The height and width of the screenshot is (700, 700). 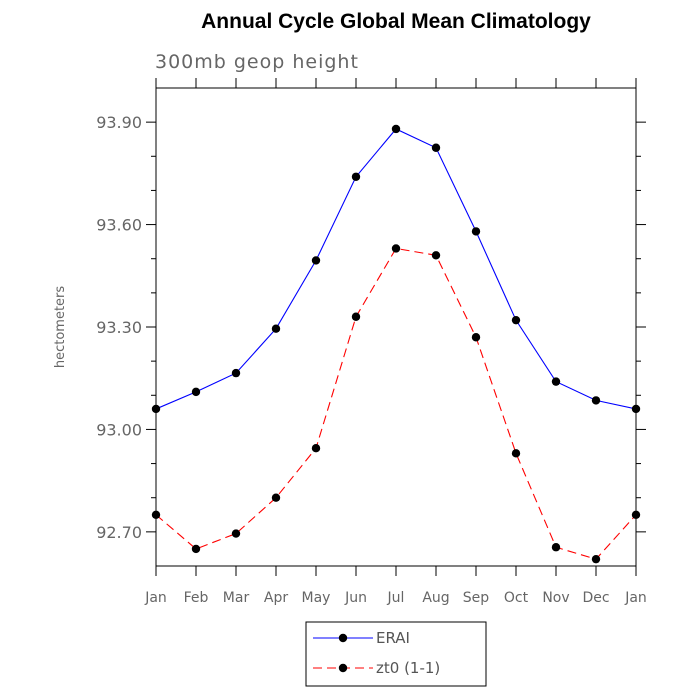 I want to click on x-tick-label: Feb, so click(x=196, y=598).